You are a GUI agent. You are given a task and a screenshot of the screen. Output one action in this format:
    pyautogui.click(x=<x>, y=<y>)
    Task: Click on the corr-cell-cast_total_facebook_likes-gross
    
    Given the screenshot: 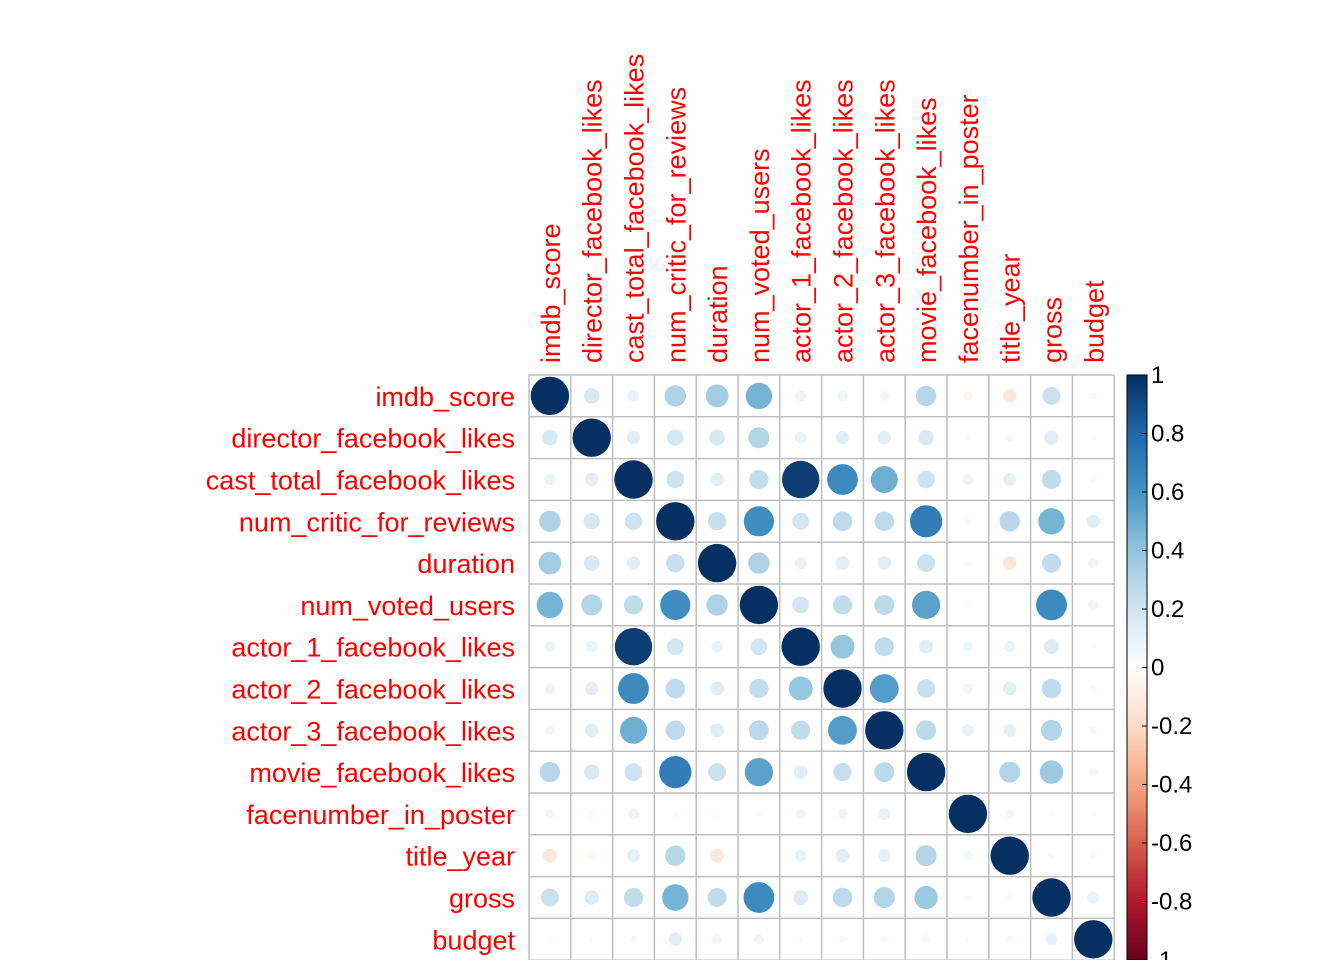 What is the action you would take?
    pyautogui.click(x=1051, y=479)
    